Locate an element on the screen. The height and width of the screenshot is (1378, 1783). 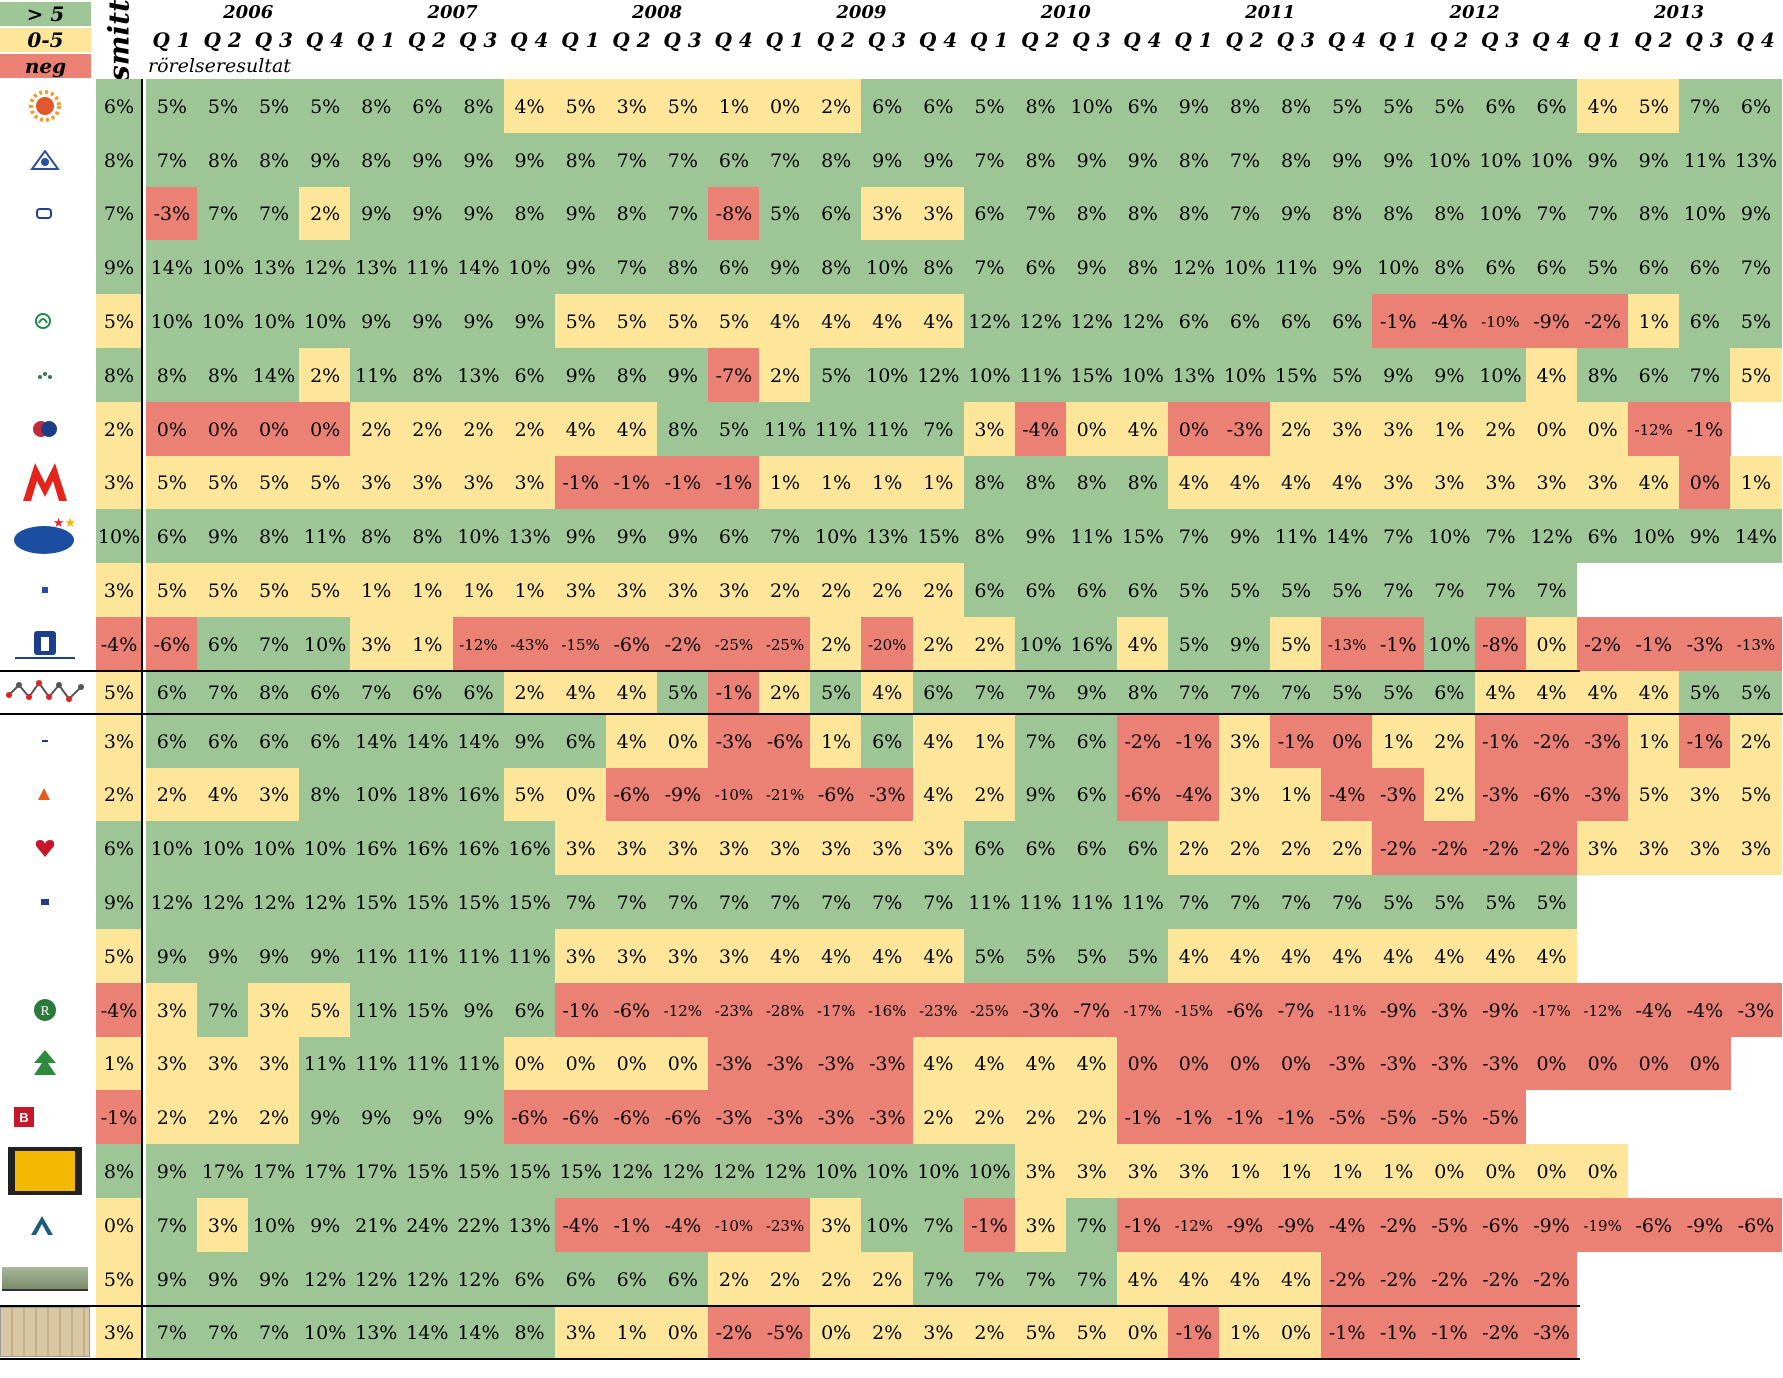
sca-emblem-icon is located at coordinates (45, 159).